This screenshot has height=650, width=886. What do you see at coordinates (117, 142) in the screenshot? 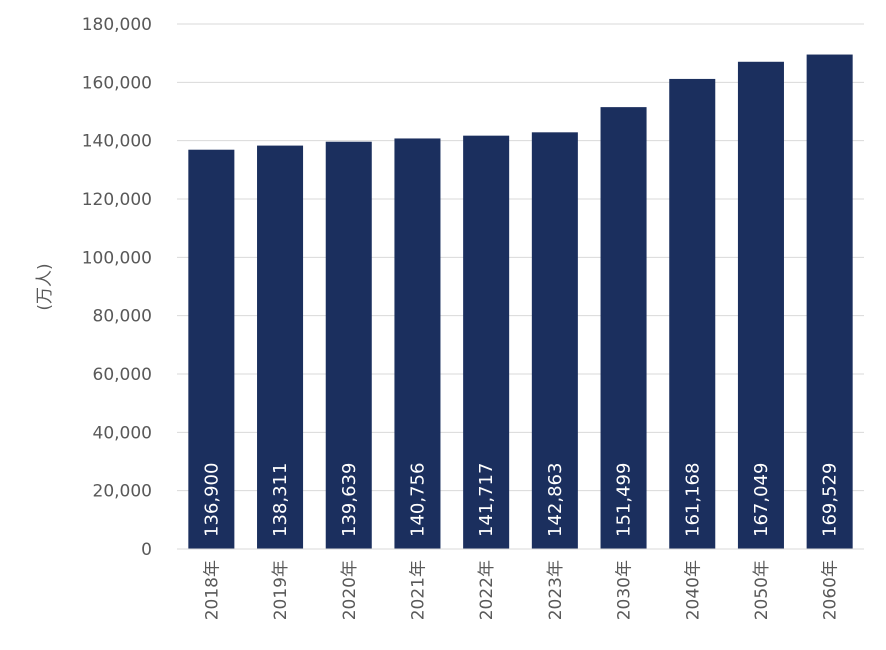
I see `y-tick-label: 140,000` at bounding box center [117, 142].